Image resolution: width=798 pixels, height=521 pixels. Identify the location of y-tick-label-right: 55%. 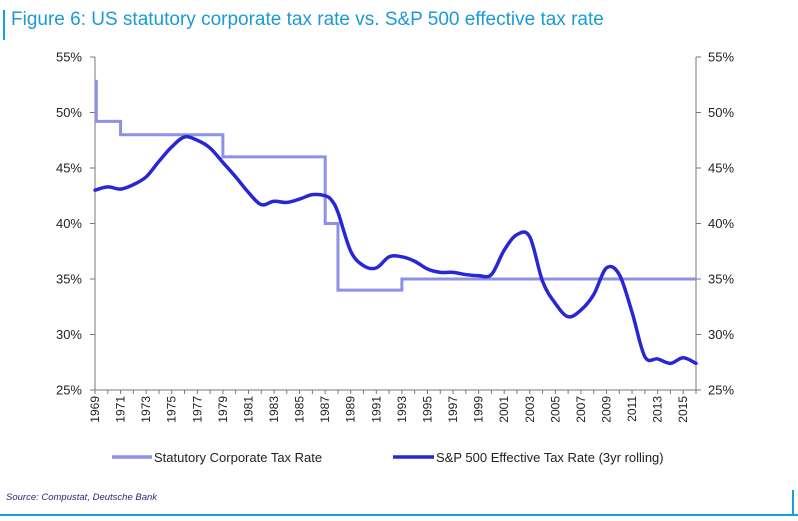
(721, 57).